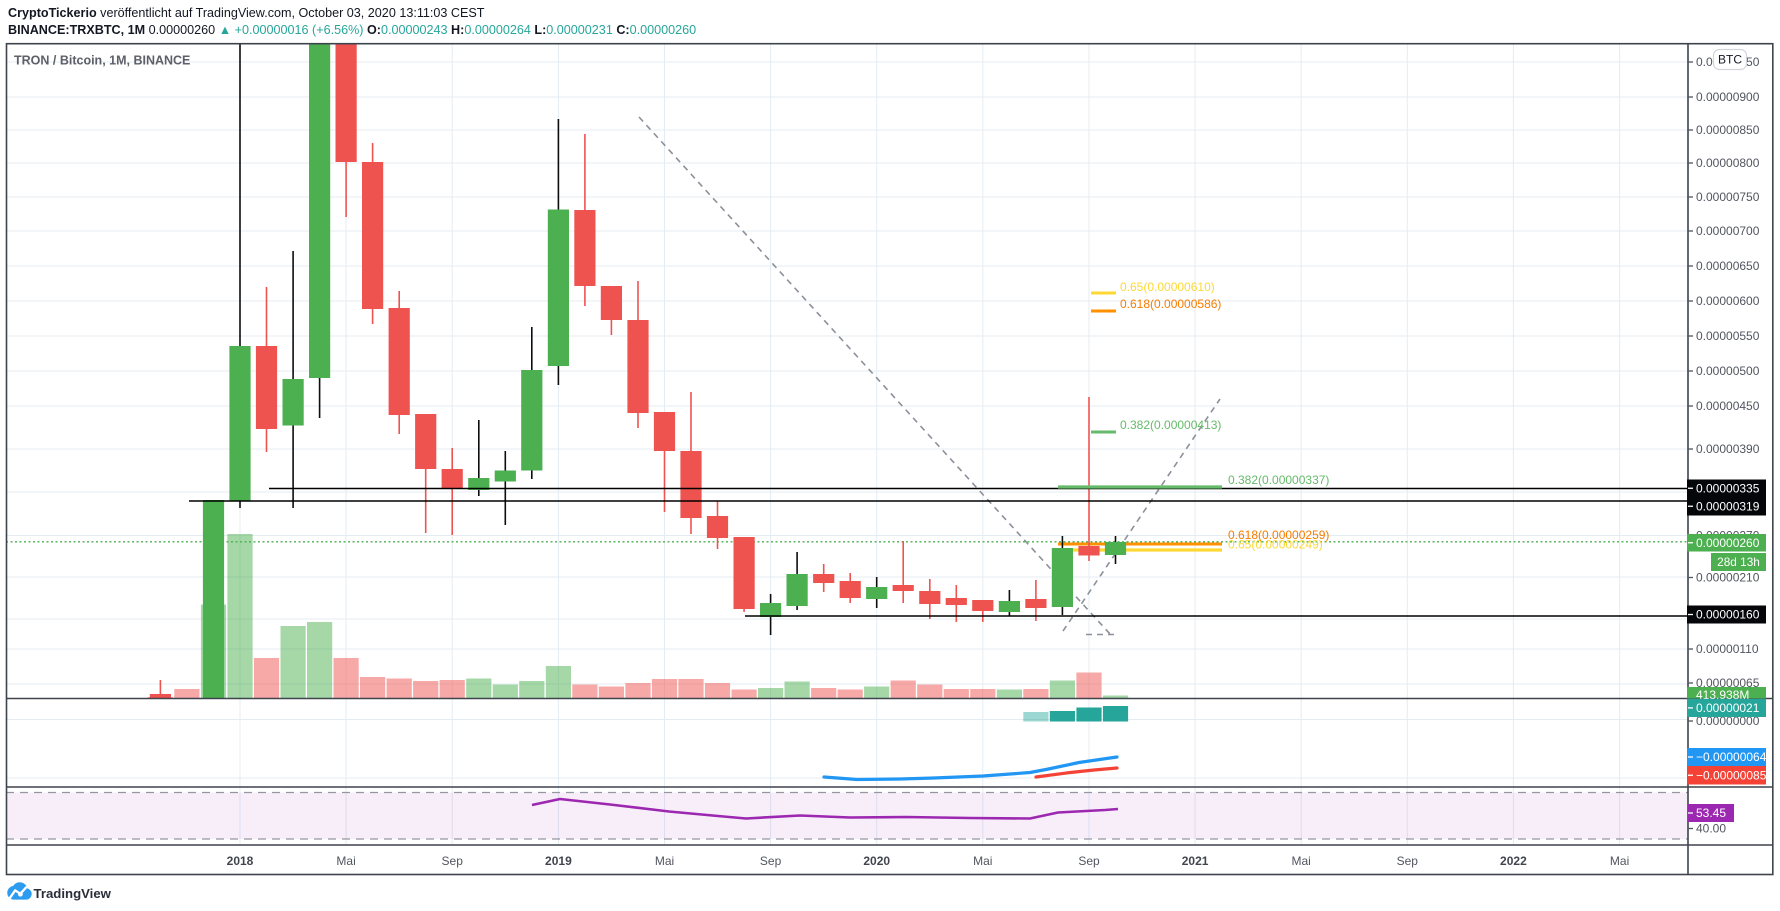 The image size is (1780, 911). I want to click on svg-text: BTC, so click(1730, 60).